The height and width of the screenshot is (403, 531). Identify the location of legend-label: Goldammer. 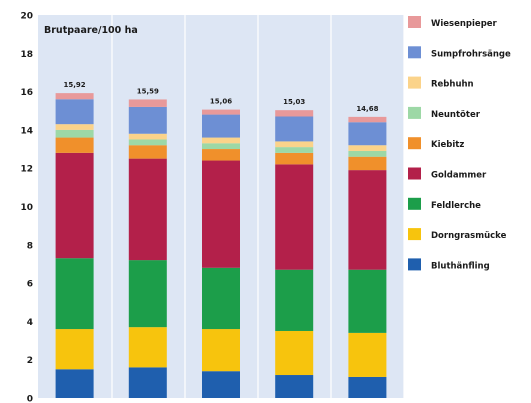
(459, 176).